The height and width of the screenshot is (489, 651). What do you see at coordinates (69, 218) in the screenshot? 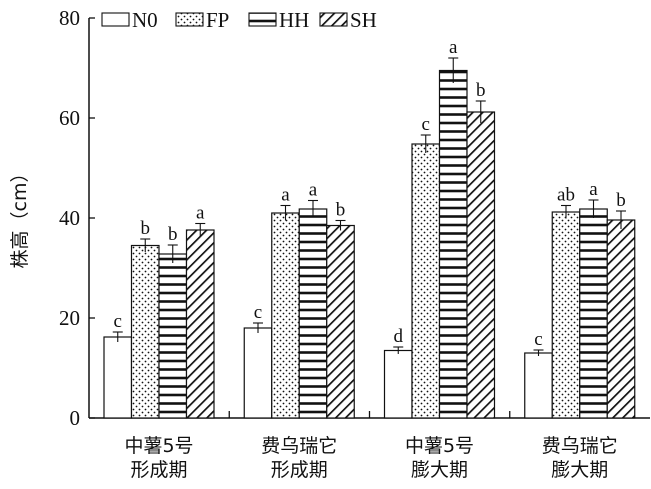
I see `y-tick-label: 40` at bounding box center [69, 218].